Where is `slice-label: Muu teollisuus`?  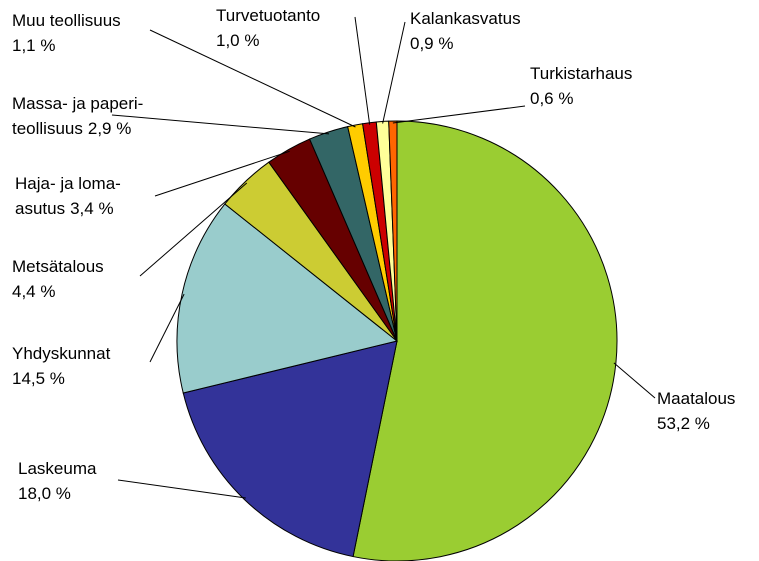 slice-label: Muu teollisuus is located at coordinates (66, 20).